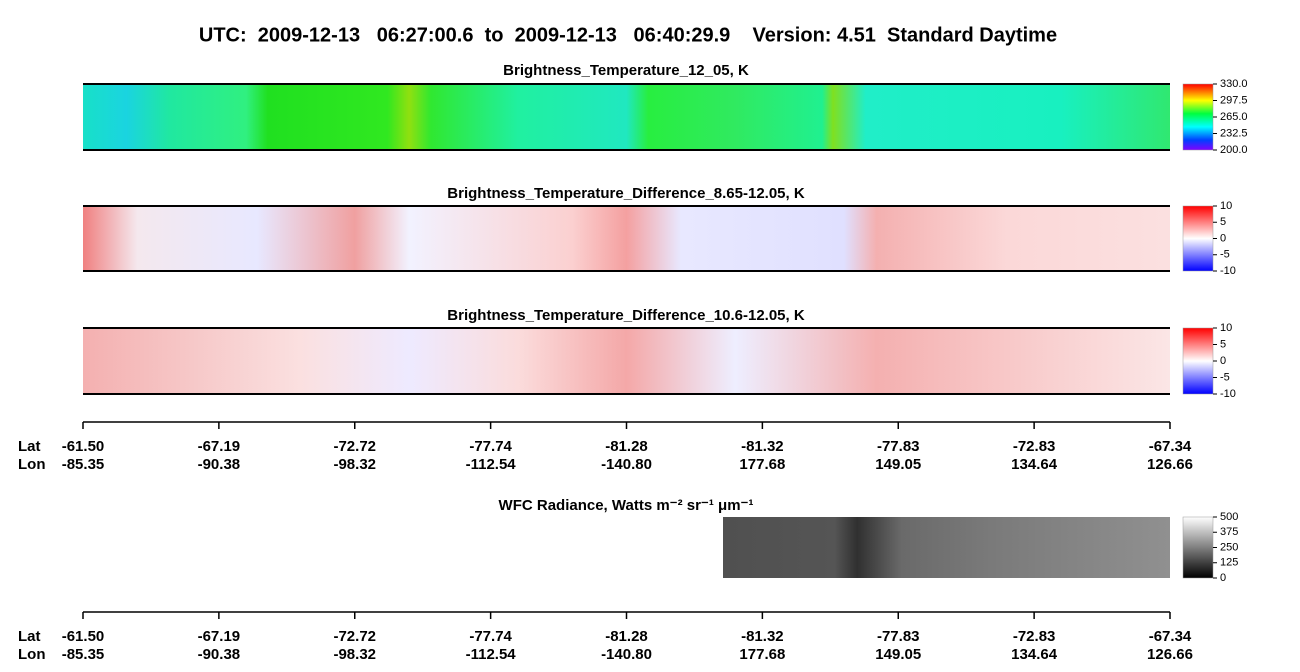  Describe the element at coordinates (1234, 100) in the screenshot. I see `colorbar-label: 297.5` at that location.